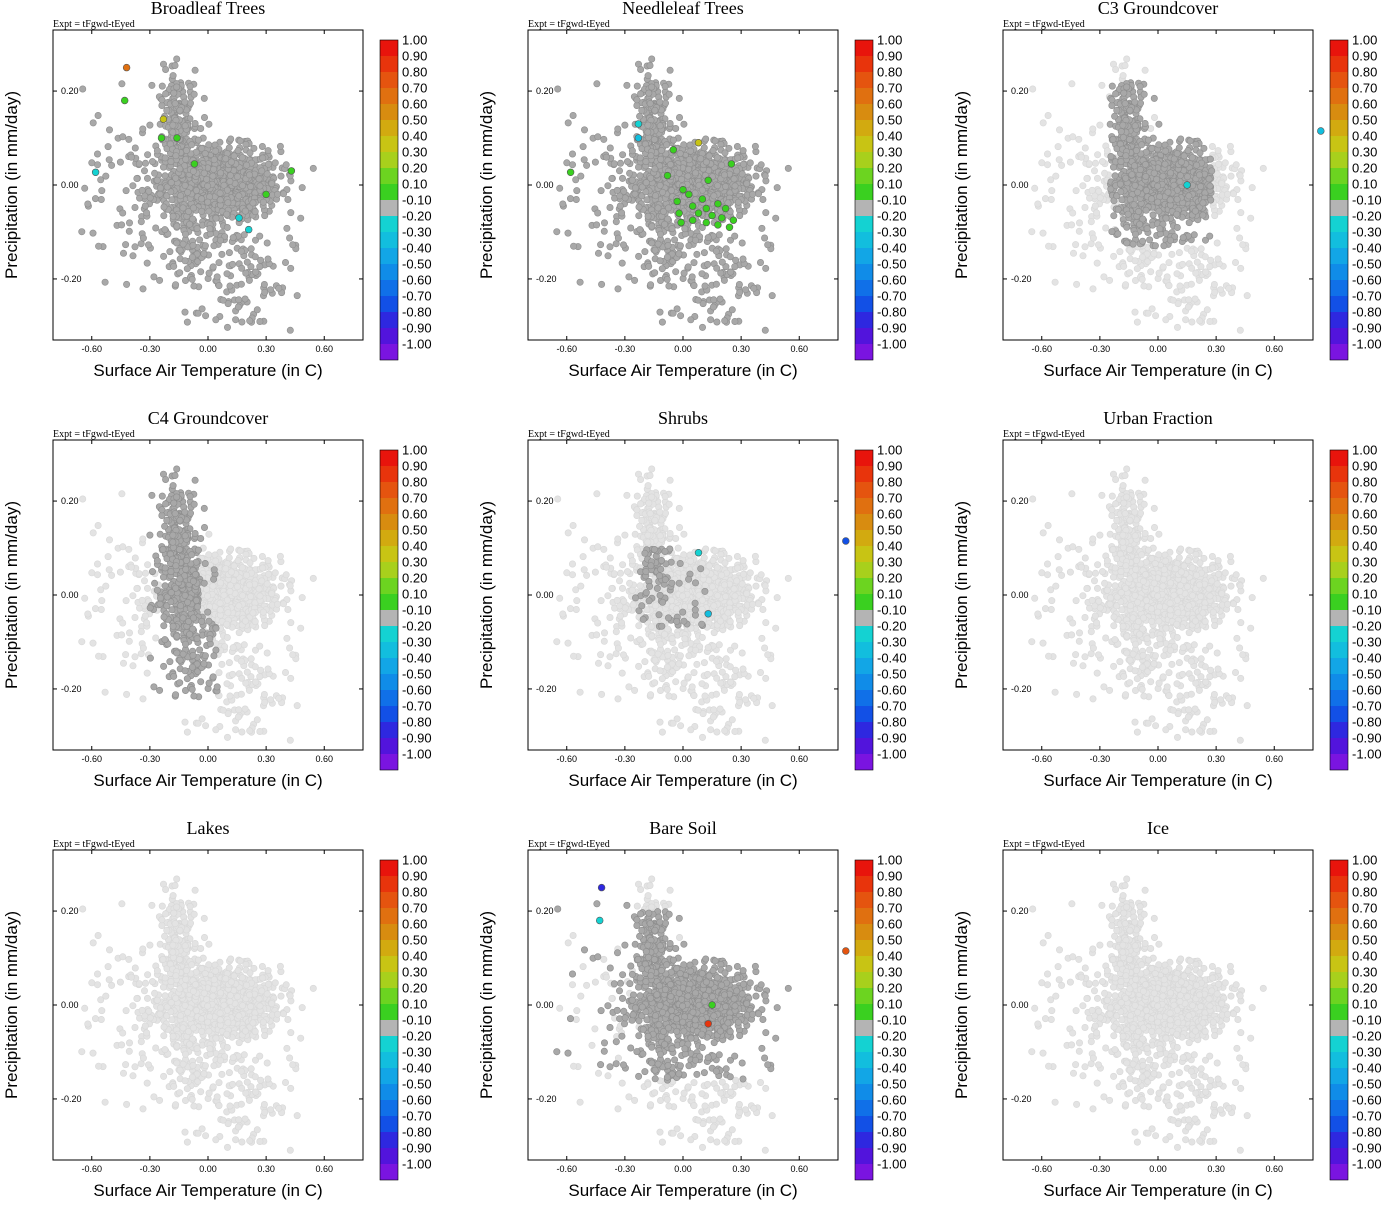 The width and height of the screenshot is (1388, 1220). What do you see at coordinates (569, 24) in the screenshot?
I see `expt-label: Expt = tFgwd-tEyed` at bounding box center [569, 24].